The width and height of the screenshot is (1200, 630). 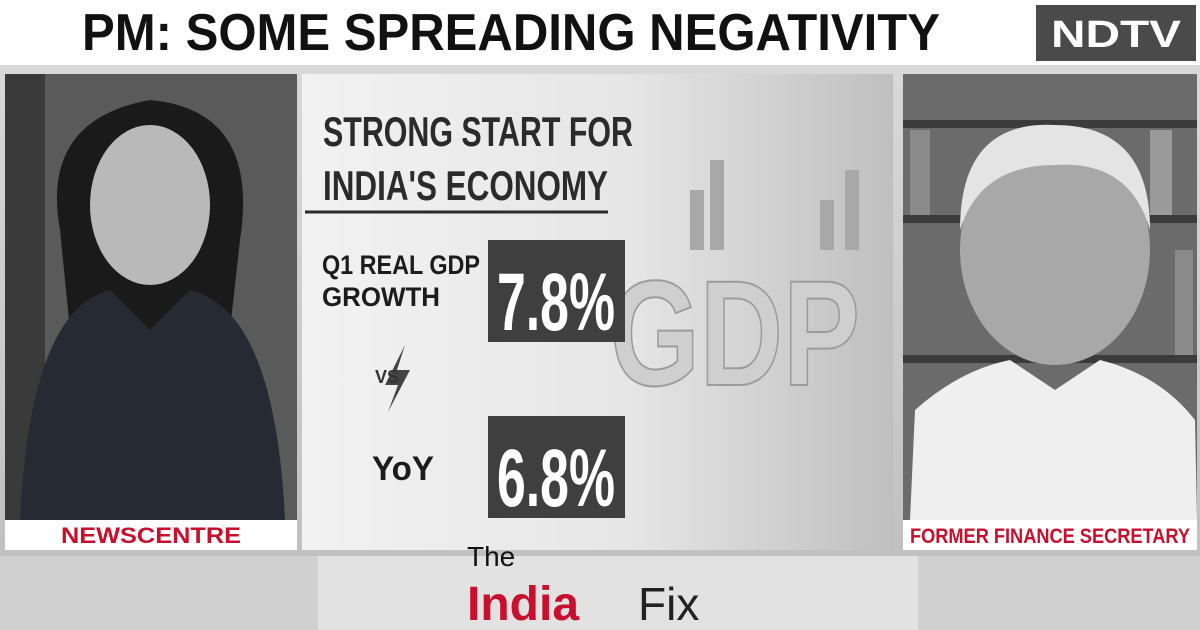 I want to click on header-bar, so click(x=600, y=32).